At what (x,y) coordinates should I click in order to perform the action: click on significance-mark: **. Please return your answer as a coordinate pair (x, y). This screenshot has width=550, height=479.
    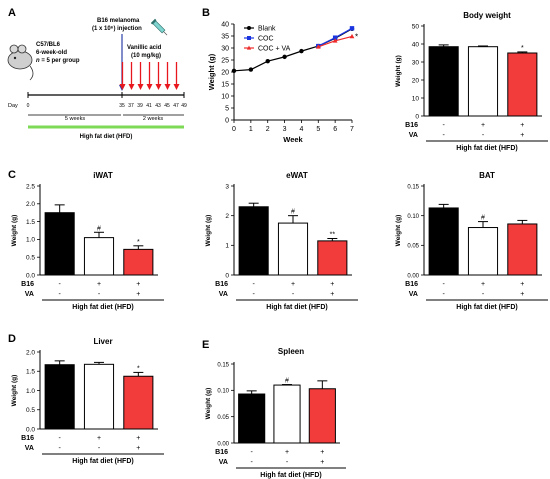
    Looking at the image, I should click on (333, 235).